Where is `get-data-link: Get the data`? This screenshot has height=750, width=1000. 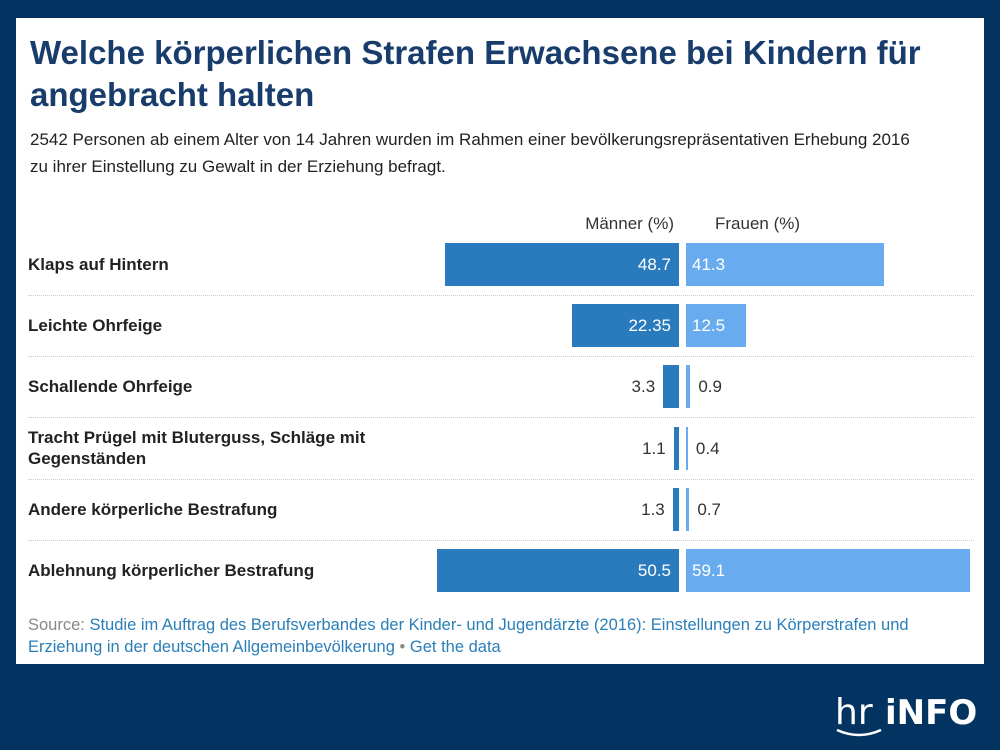 get-data-link: Get the data is located at coordinates (455, 647).